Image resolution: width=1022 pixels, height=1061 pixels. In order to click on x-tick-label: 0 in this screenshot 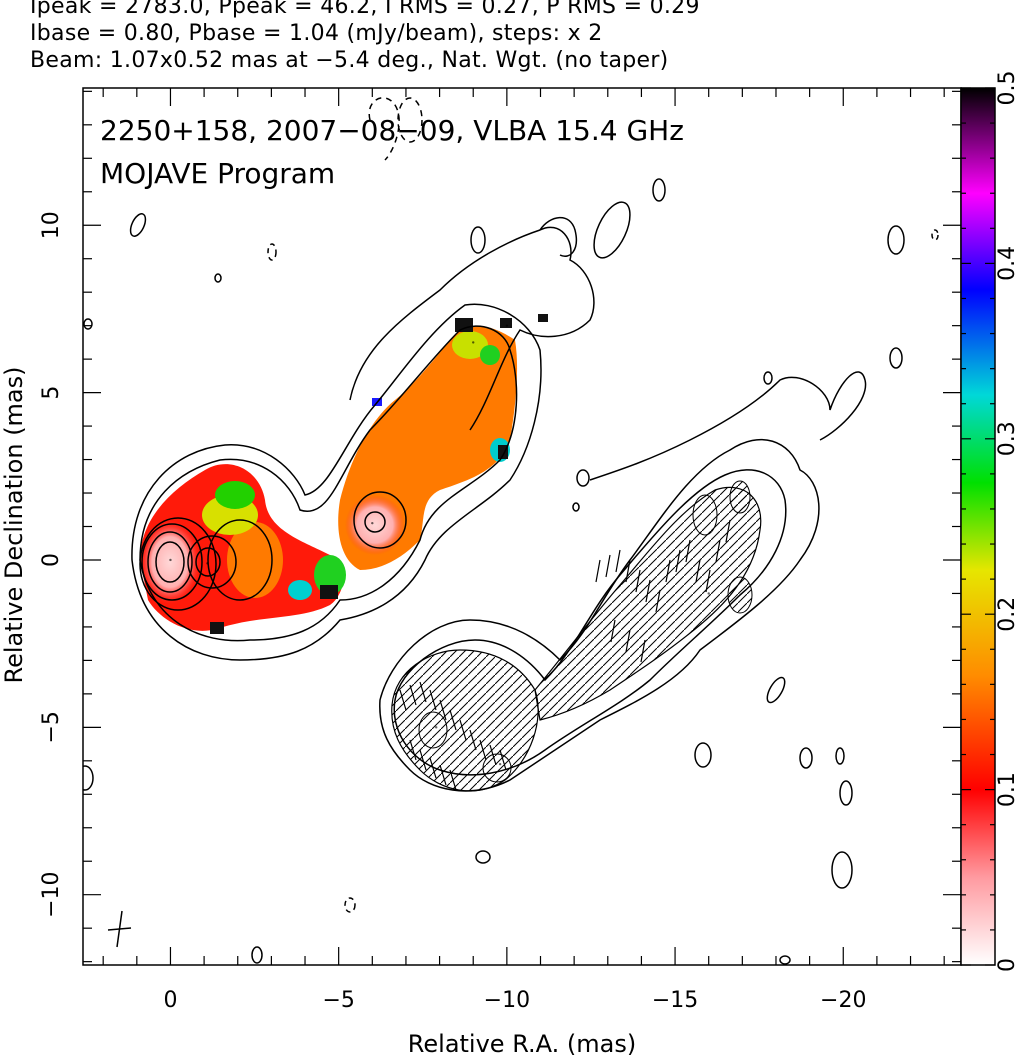, I will do `click(170, 1000)`.